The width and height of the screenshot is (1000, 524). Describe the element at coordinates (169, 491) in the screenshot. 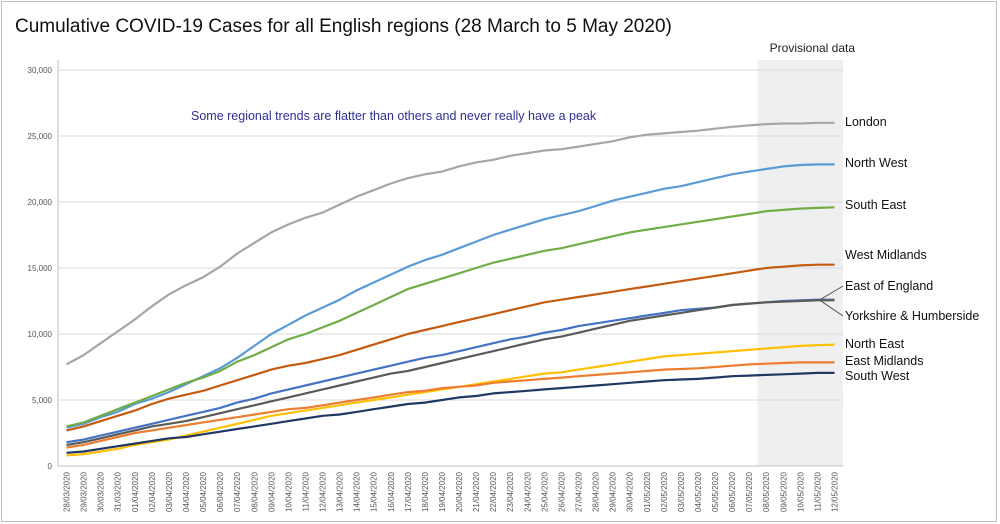

I see `x-tick-label: 03/04/2020` at that location.